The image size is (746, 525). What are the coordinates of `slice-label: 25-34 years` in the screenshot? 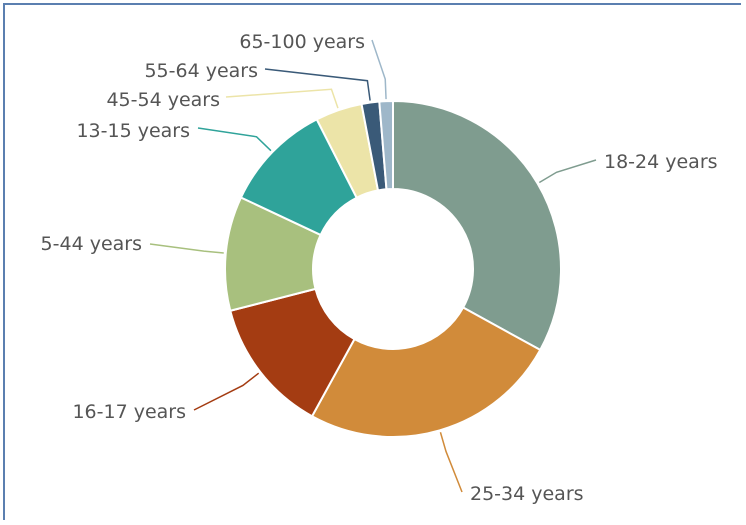 It's located at (527, 494).